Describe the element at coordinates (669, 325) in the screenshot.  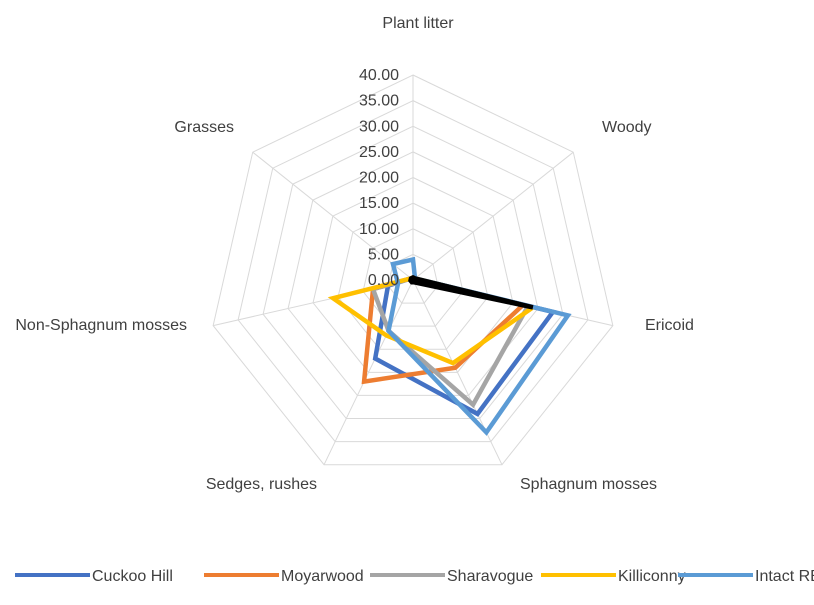
I see `axis-label-ericoid: Ericoid` at that location.